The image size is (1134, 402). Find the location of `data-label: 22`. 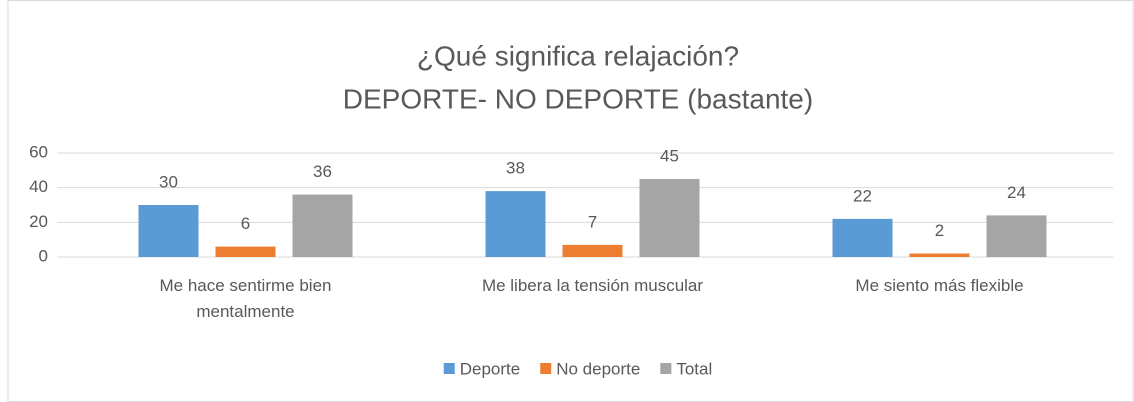

data-label: 22 is located at coordinates (862, 195).